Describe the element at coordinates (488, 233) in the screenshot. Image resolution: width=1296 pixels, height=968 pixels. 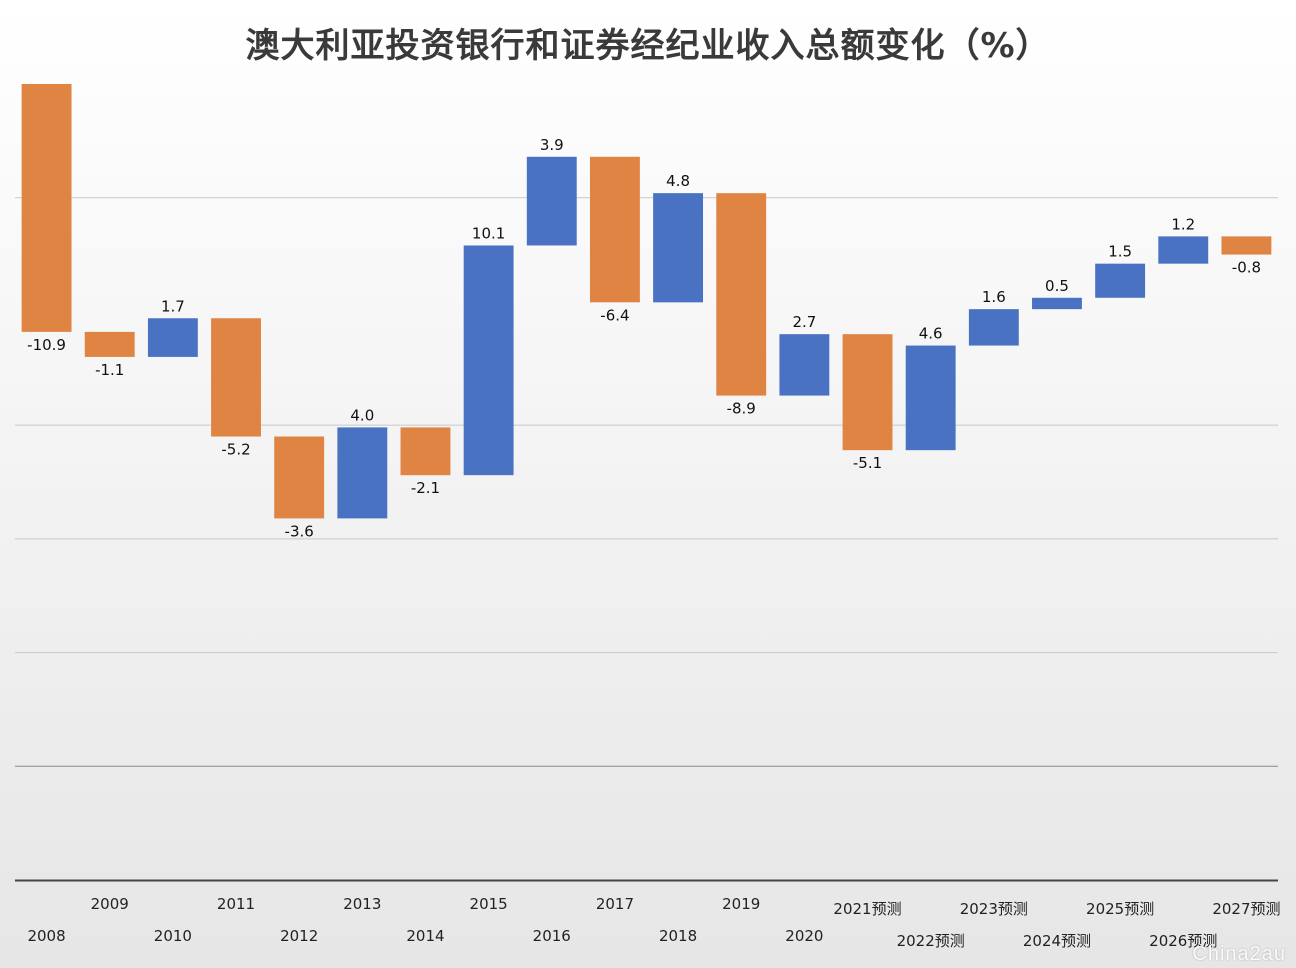
I see `data-label: 10.1` at that location.